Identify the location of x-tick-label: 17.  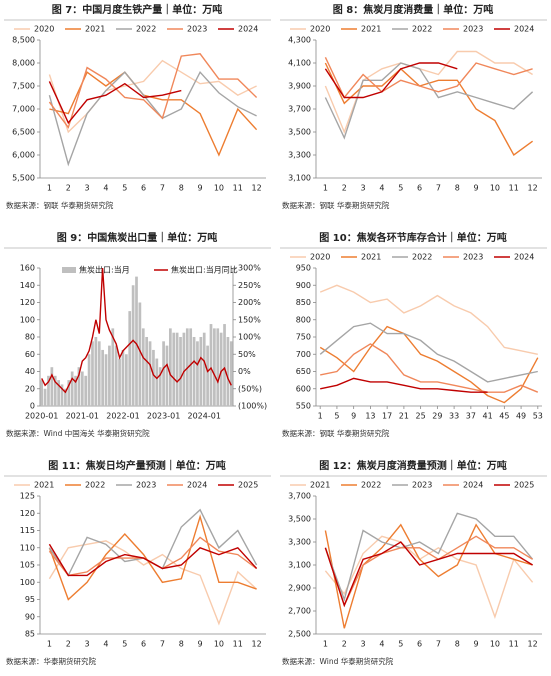
(387, 416).